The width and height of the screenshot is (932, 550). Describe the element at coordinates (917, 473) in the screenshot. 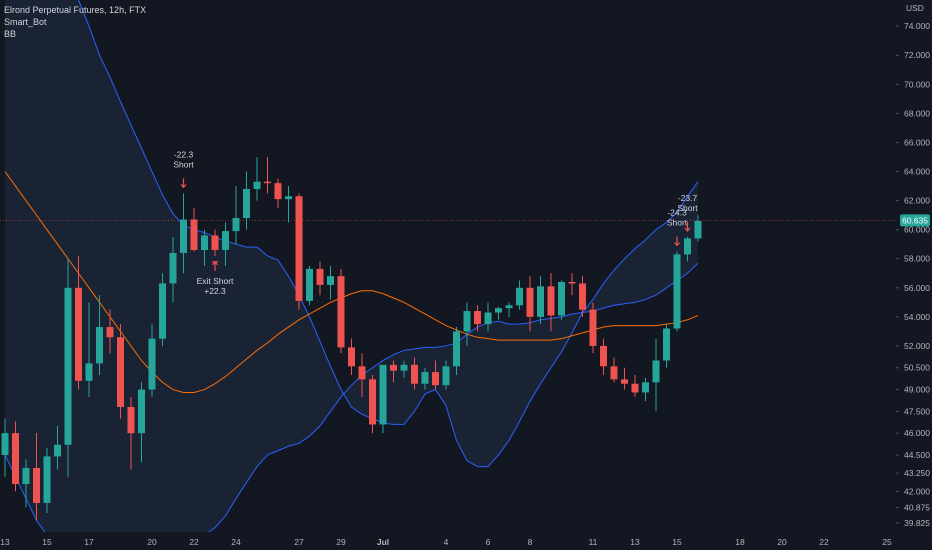

I see `price-tick-label: 43.250` at that location.